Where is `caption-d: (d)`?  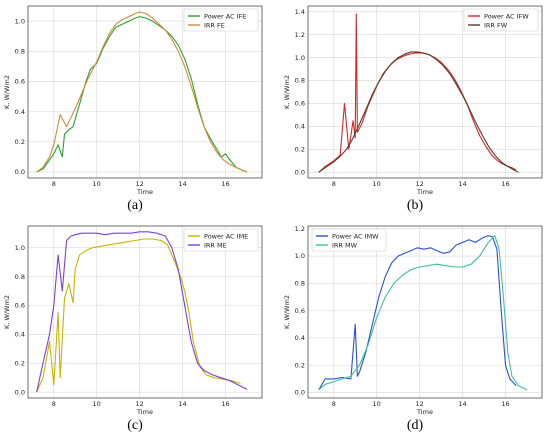
caption-d: (d) is located at coordinates (415, 425).